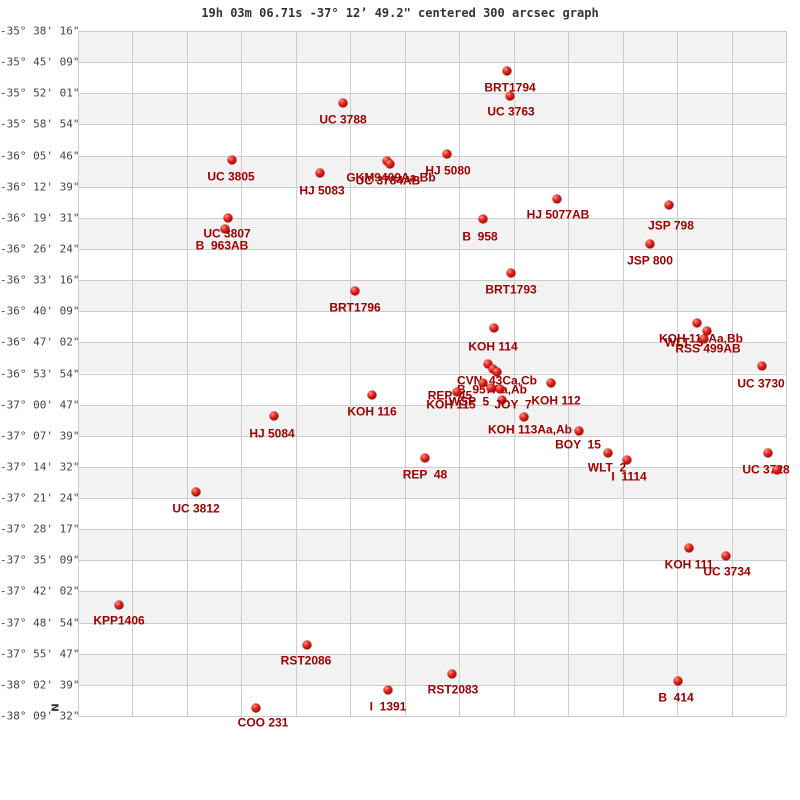  What do you see at coordinates (40, 529) in the screenshot?
I see `y-tick-label: -37° 28' 17"` at bounding box center [40, 529].